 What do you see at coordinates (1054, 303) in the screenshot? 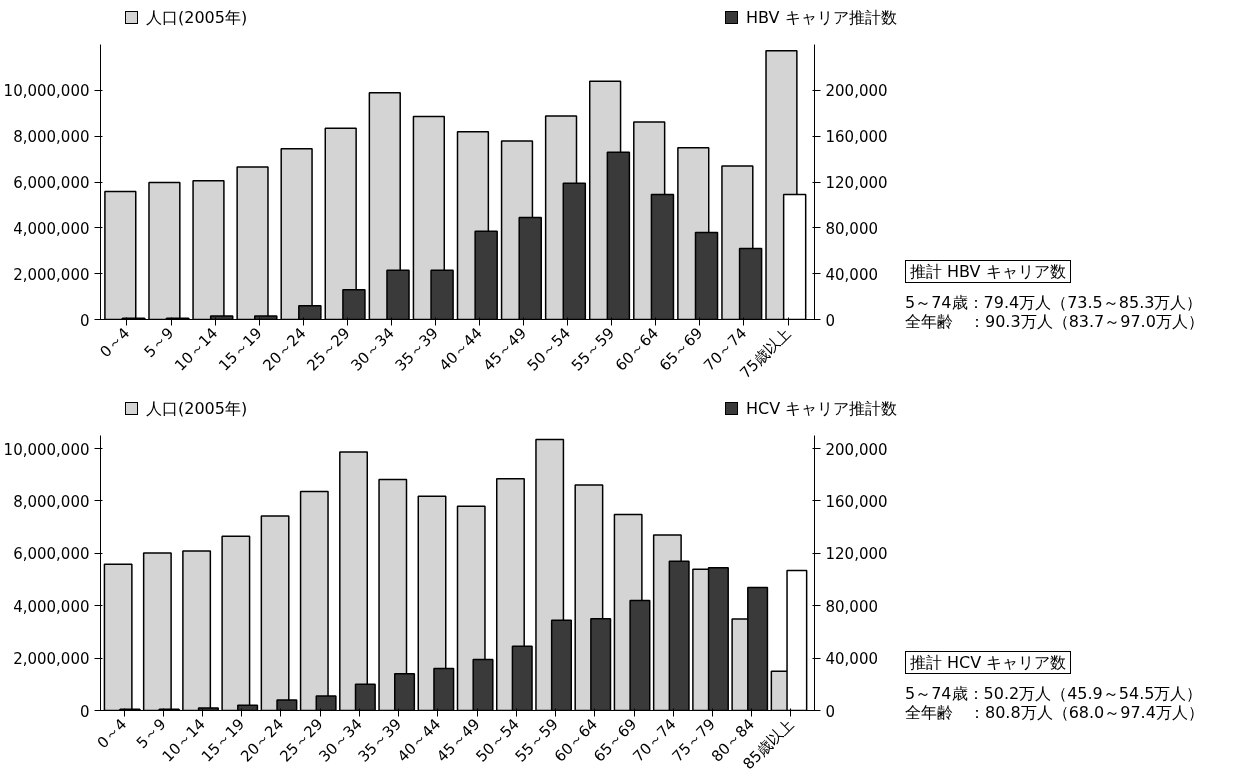
I see `text: 5～74歳：79.4万人（73.5～85.3万人）` at bounding box center [1054, 303].